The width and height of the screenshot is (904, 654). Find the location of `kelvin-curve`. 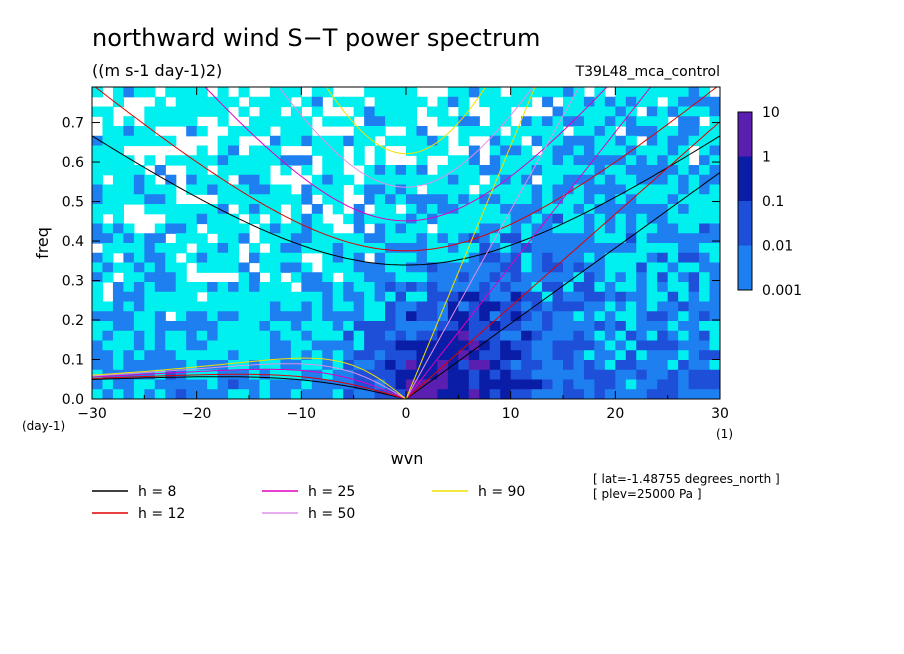

kelvin-curve is located at coordinates (562, 285).